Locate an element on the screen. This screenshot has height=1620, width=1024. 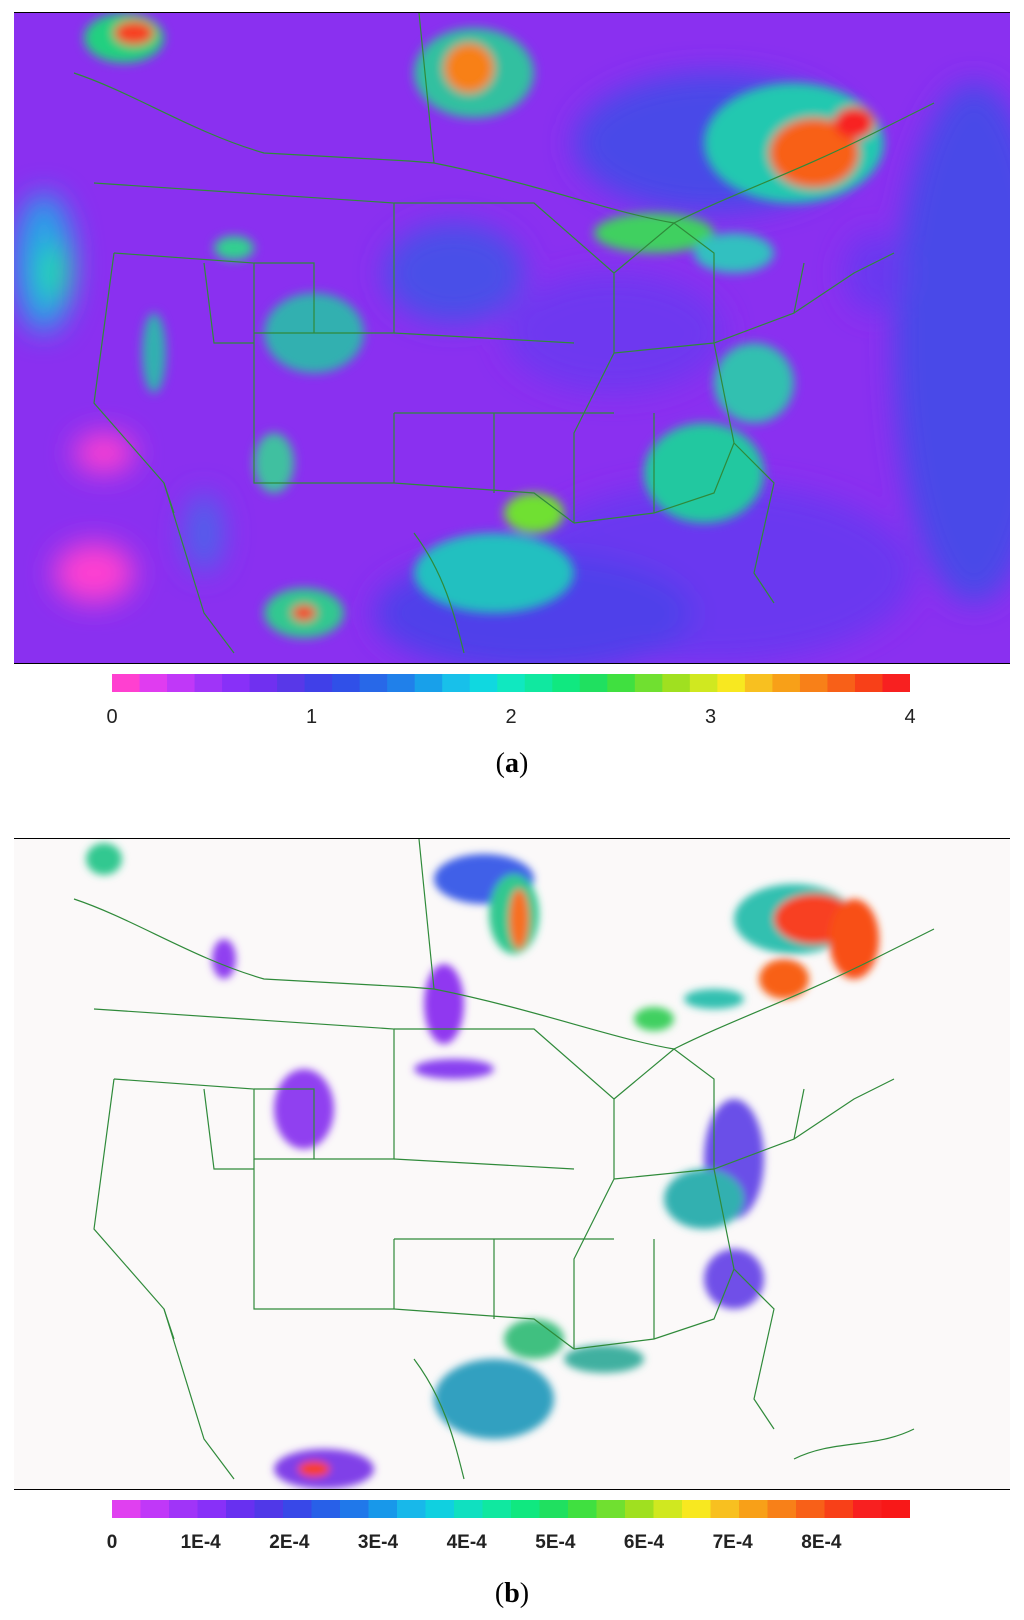
colorbar-b-tick-label: 4E-4 is located at coordinates (466, 1542).